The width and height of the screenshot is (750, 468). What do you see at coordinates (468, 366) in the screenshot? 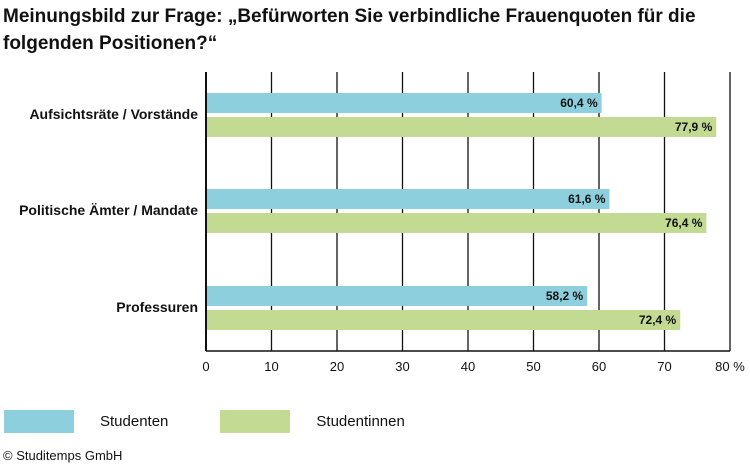
I see `x-tick-label-40: 40` at bounding box center [468, 366].